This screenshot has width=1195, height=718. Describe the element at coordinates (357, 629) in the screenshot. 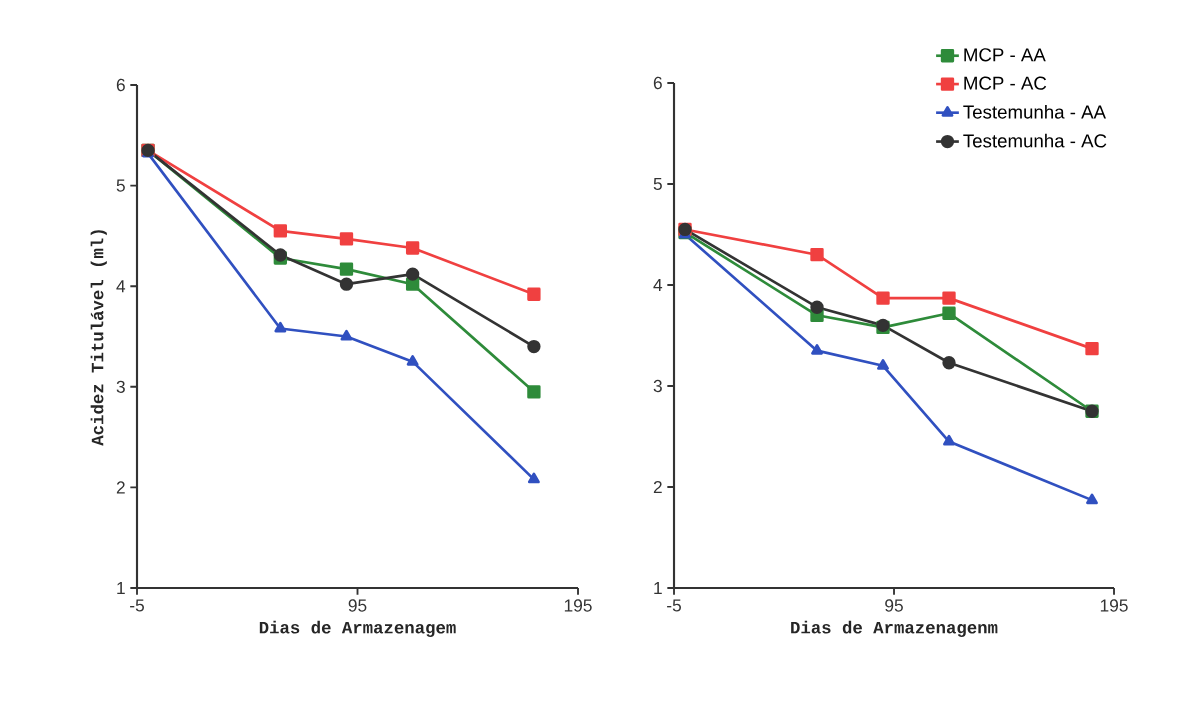

I see `x-axis-title: Dias de Armazenagem` at that location.